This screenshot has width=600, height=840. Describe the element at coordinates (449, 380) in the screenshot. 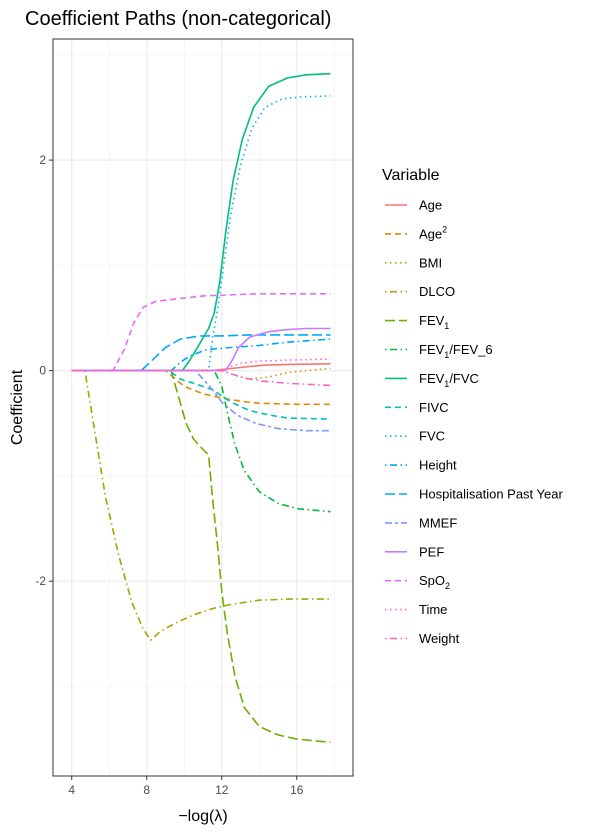

I see `legend-label: FEV1/FVC` at that location.